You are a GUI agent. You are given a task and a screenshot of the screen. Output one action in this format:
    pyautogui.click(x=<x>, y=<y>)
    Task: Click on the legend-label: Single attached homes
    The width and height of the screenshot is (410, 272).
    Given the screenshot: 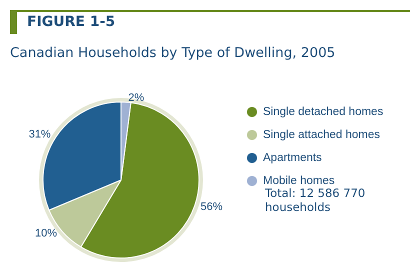 What is the action you would take?
    pyautogui.click(x=321, y=135)
    